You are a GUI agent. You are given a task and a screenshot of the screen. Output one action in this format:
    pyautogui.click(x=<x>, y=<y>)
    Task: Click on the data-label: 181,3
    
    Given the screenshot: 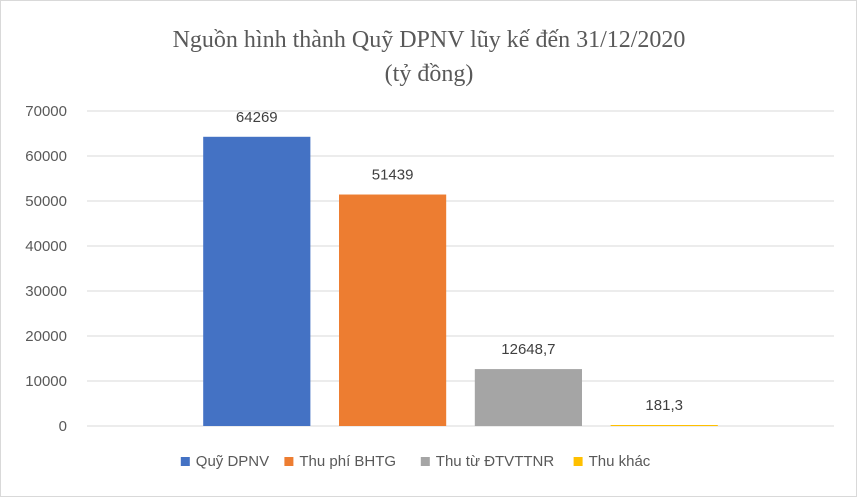 What is the action you would take?
    pyautogui.click(x=664, y=405)
    